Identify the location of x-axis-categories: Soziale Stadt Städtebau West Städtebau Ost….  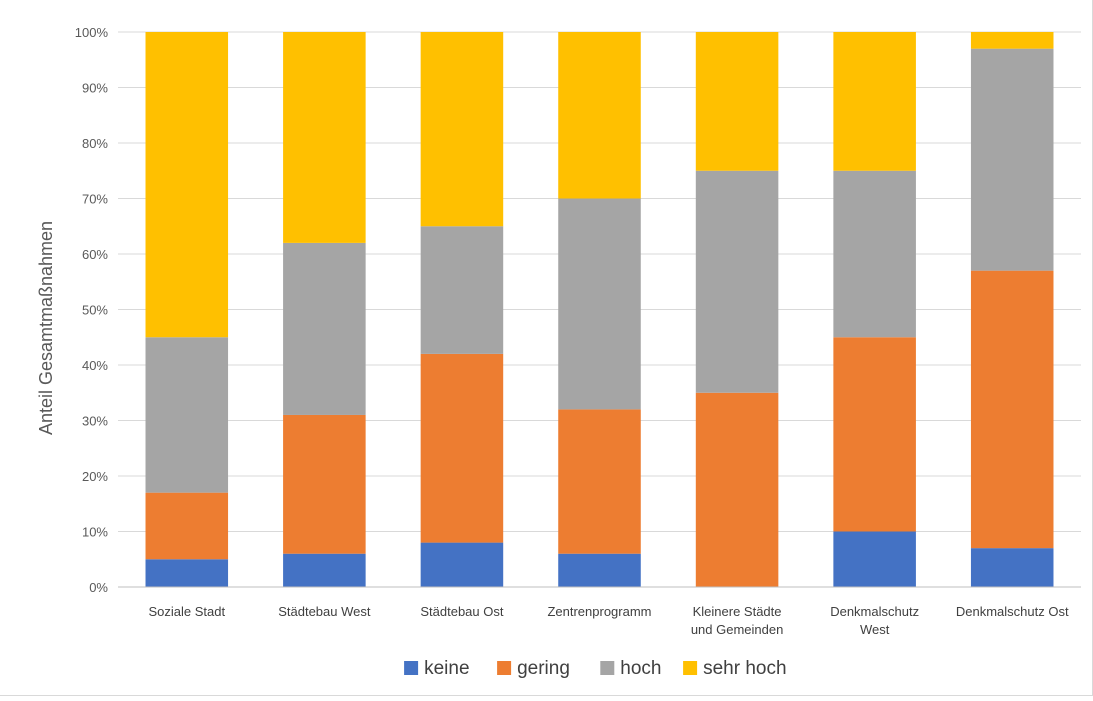
(608, 620).